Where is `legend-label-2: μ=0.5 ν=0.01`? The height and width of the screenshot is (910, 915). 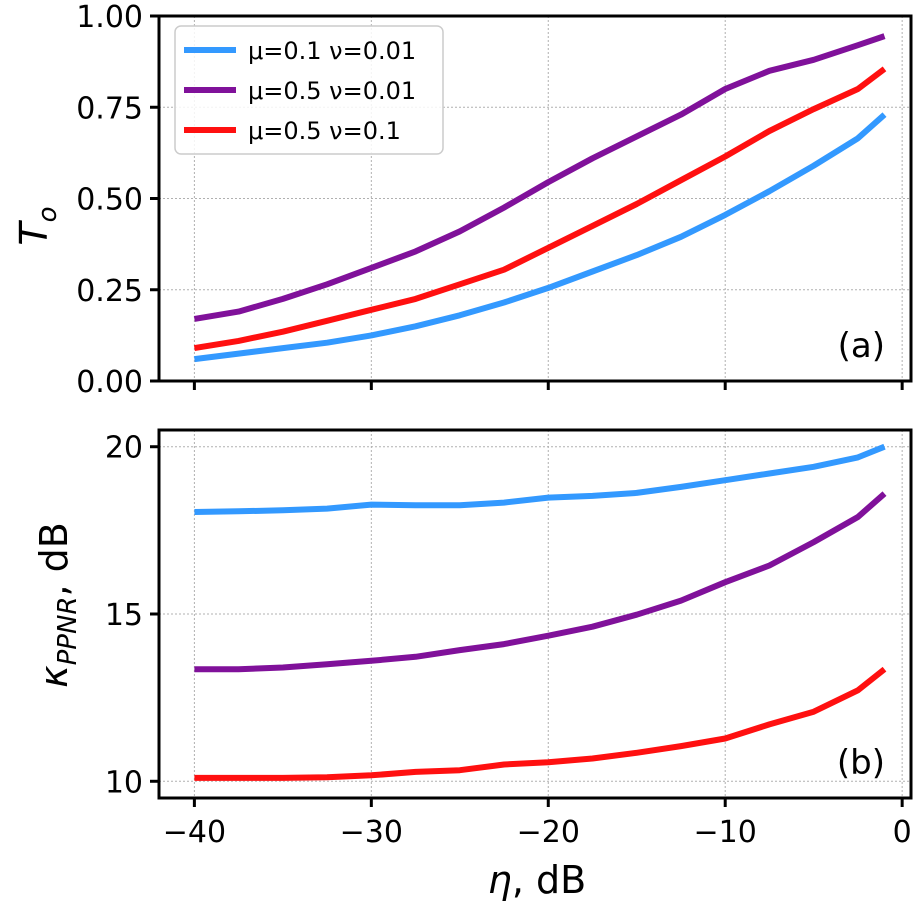
legend-label-2: μ=0.5 ν=0.01 is located at coordinates (332, 91).